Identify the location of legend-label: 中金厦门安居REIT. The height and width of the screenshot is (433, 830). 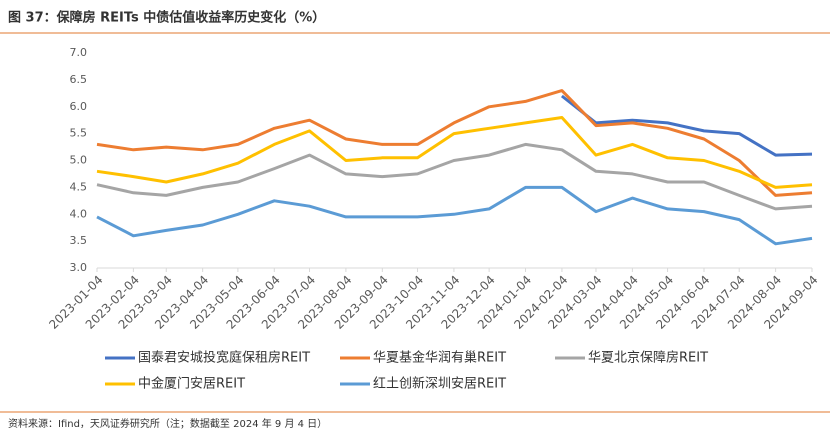
(191, 384).